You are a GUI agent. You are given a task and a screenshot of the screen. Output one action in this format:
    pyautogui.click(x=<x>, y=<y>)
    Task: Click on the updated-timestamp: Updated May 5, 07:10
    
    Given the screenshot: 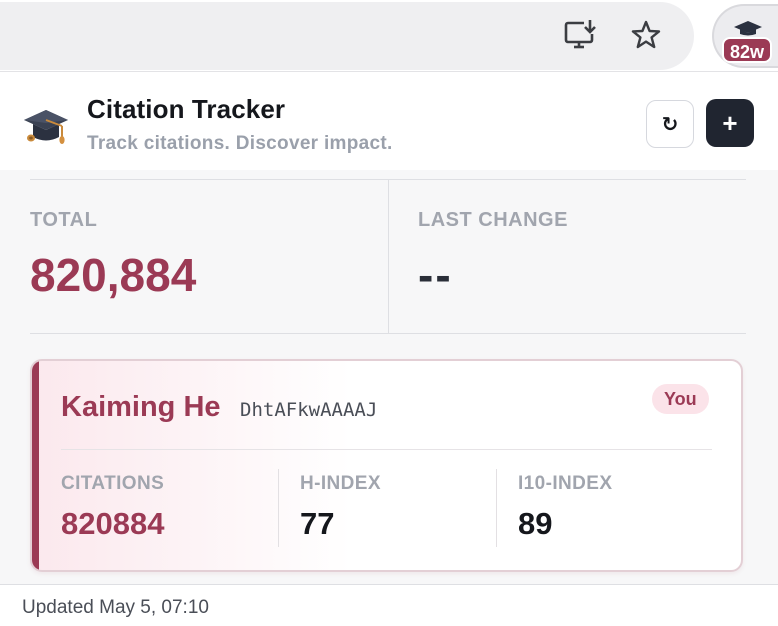 What is the action you would take?
    pyautogui.click(x=115, y=607)
    